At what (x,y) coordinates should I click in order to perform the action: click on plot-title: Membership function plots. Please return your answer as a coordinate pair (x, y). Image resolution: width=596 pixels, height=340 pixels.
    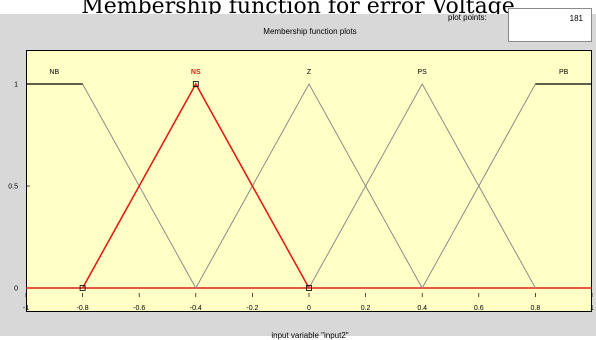
    Looking at the image, I should click on (310, 31).